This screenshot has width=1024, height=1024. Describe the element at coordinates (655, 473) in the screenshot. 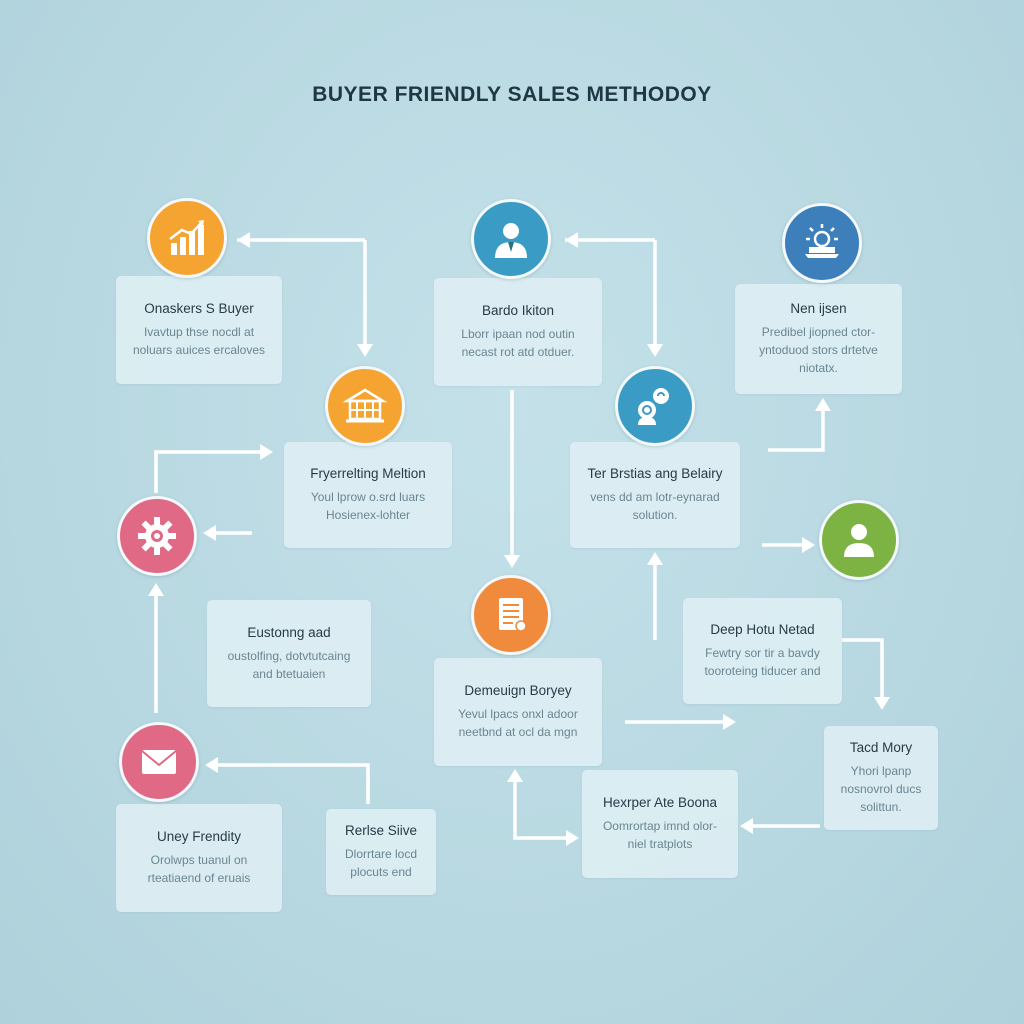

I see `card-title: Ter Brstias ang Belairy` at that location.